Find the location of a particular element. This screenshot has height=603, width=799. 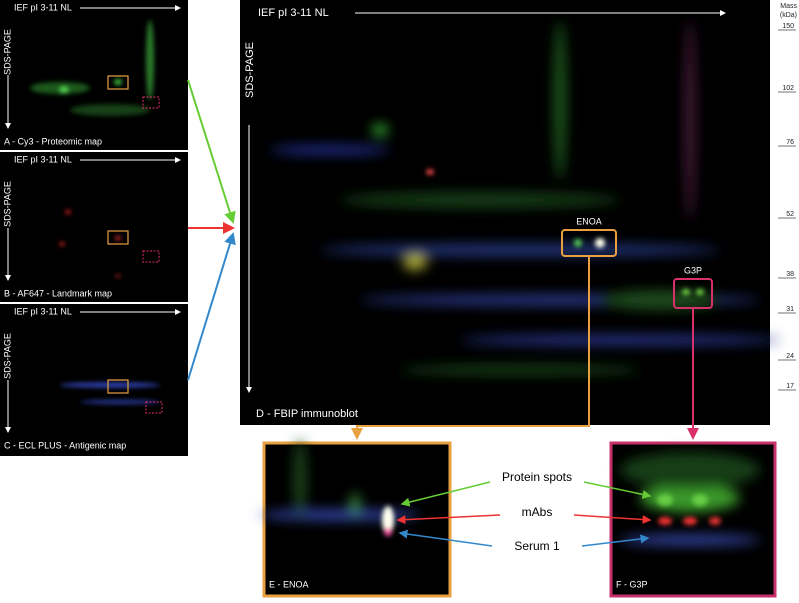

connector is located at coordinates (470, 348).